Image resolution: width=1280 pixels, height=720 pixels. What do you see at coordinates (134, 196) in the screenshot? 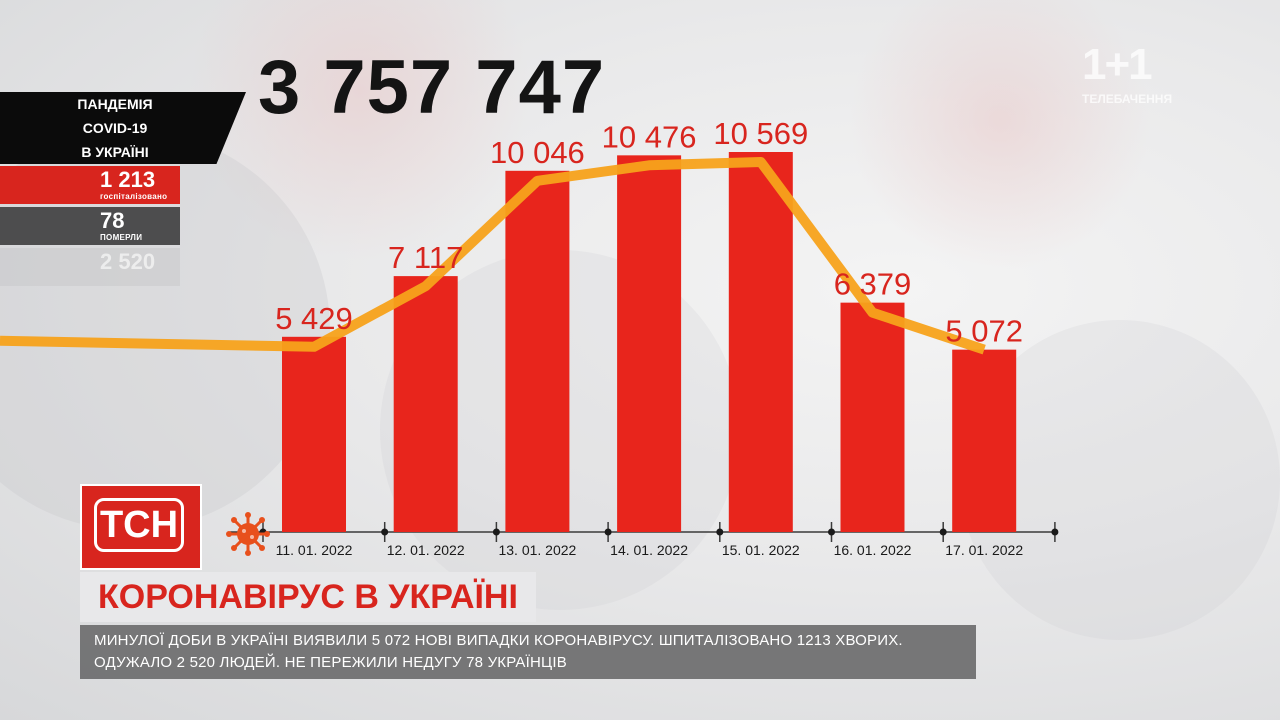
I see `hospitalized-label: госпіталізовано` at bounding box center [134, 196].